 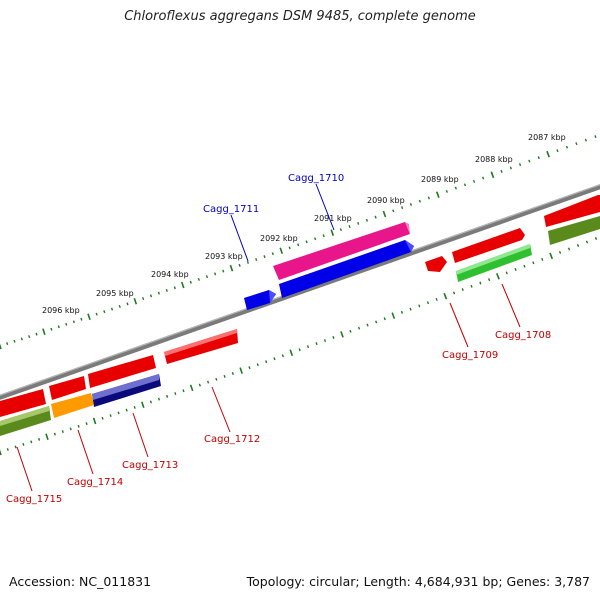 What do you see at coordinates (346, 269) in the screenshot?
I see `gene-feature-cagg-1710b` at bounding box center [346, 269].